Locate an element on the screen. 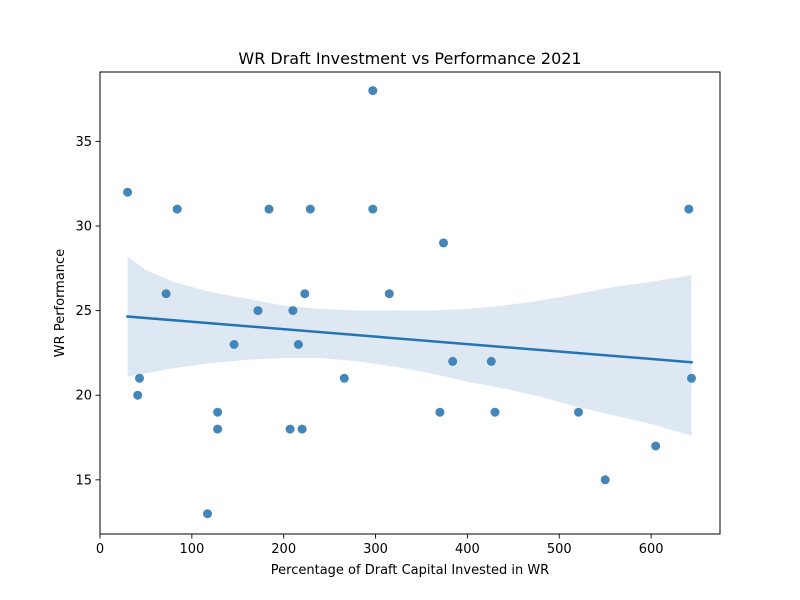  x-tick-label: 500 is located at coordinates (559, 549).